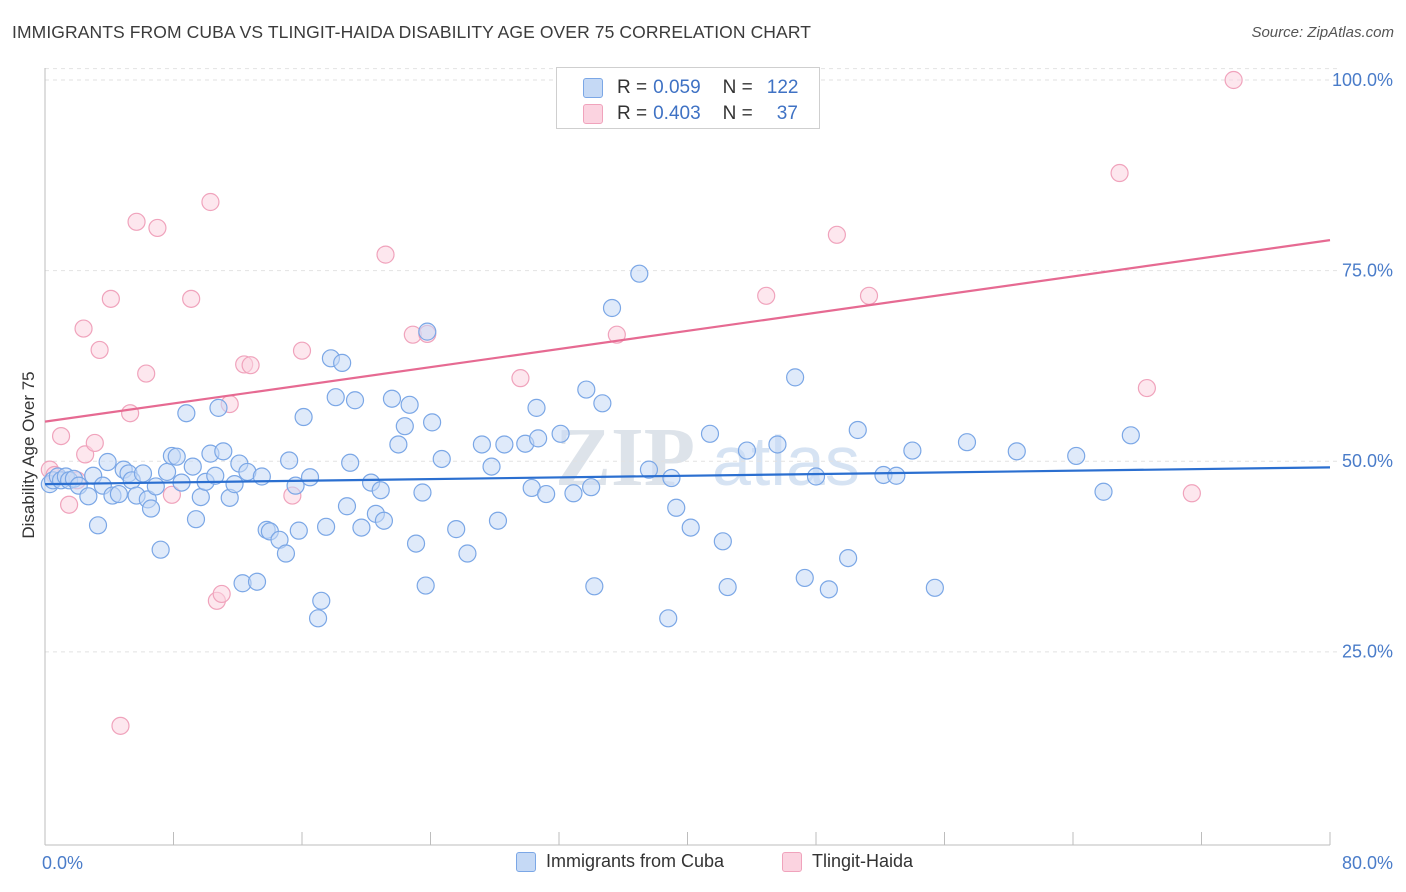 This screenshot has width=1406, height=892. Describe the element at coordinates (526, 861) in the screenshot. I see `legend-swatch-cuba` at that location.